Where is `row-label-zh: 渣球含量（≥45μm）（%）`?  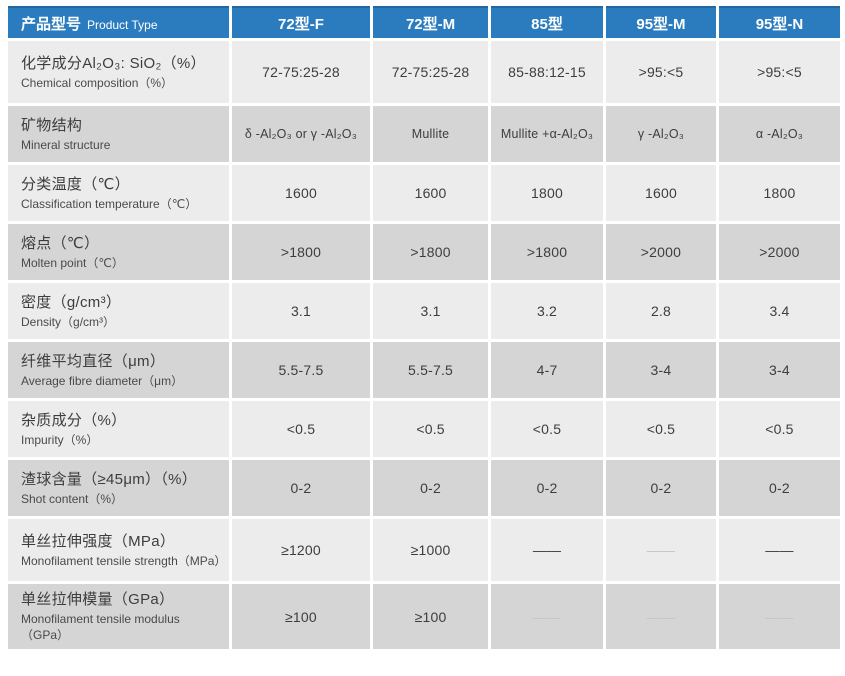 row-label-zh: 渣球含量（≥45μm）（%） is located at coordinates (109, 479).